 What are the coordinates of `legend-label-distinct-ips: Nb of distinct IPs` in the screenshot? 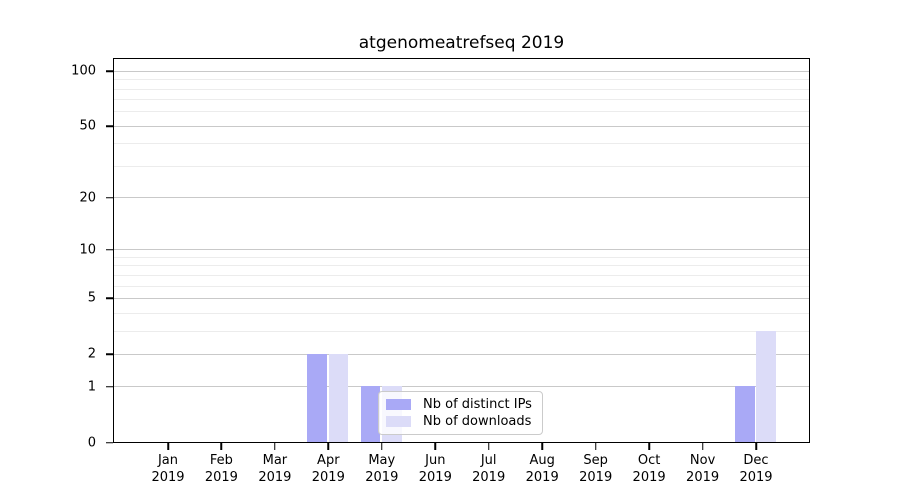 It's located at (477, 404).